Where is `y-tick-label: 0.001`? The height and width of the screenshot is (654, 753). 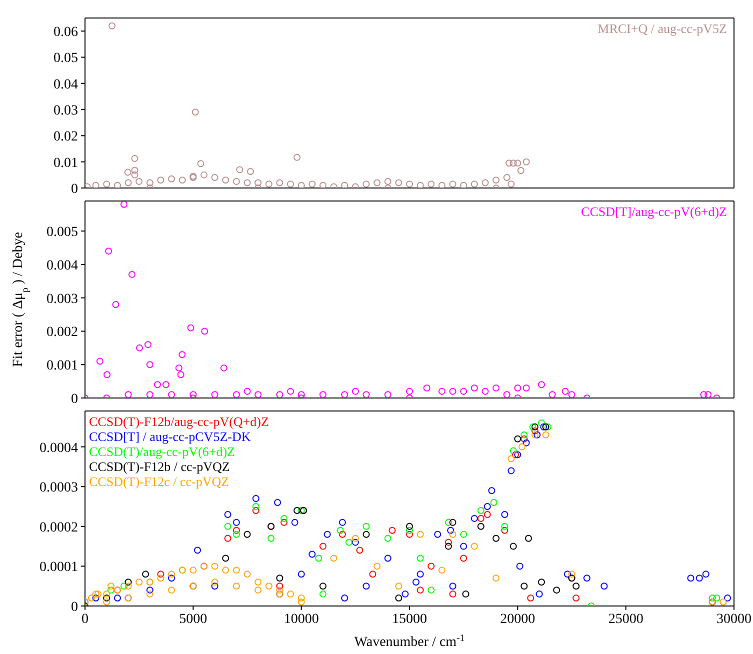 y-tick-label: 0.001 is located at coordinates (62, 366).